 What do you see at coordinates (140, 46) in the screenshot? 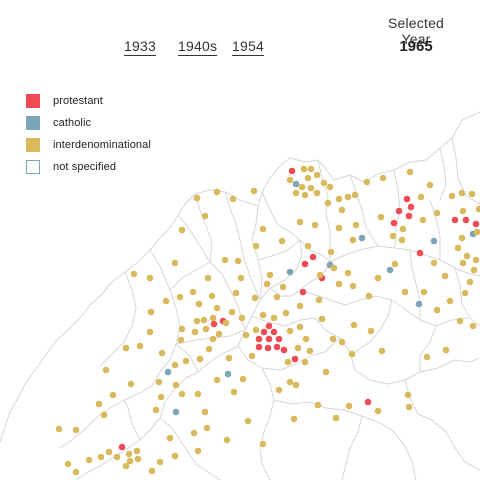
I see `year-link-1933: 1933` at bounding box center [140, 46].